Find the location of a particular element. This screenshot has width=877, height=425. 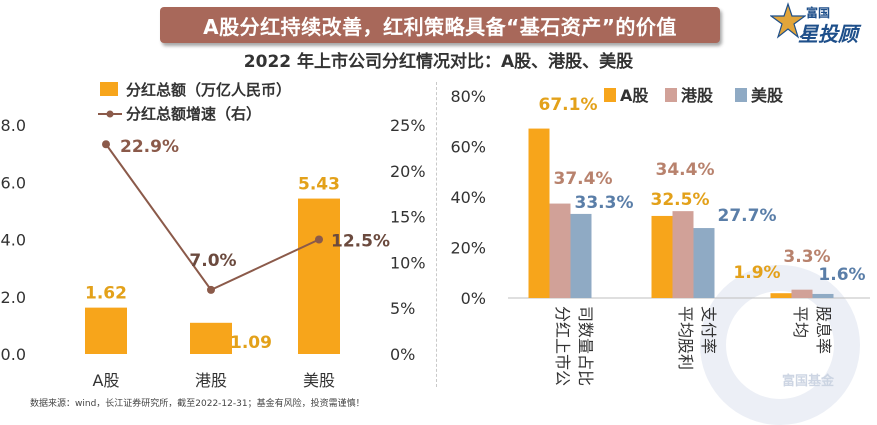

left-y-tick-label: 6.0 is located at coordinates (13, 182).